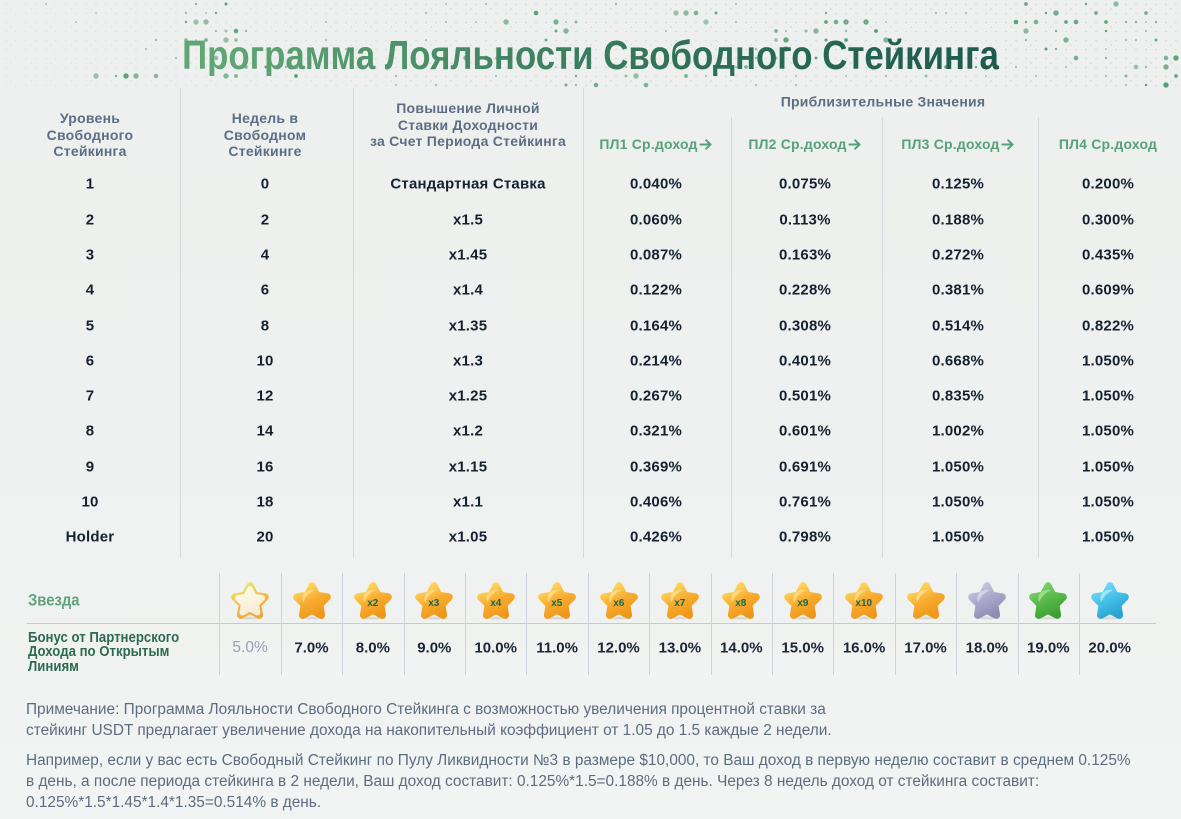 Image resolution: width=1181 pixels, height=819 pixels. Describe the element at coordinates (864, 602) in the screenshot. I see `svg-text: x10` at that location.